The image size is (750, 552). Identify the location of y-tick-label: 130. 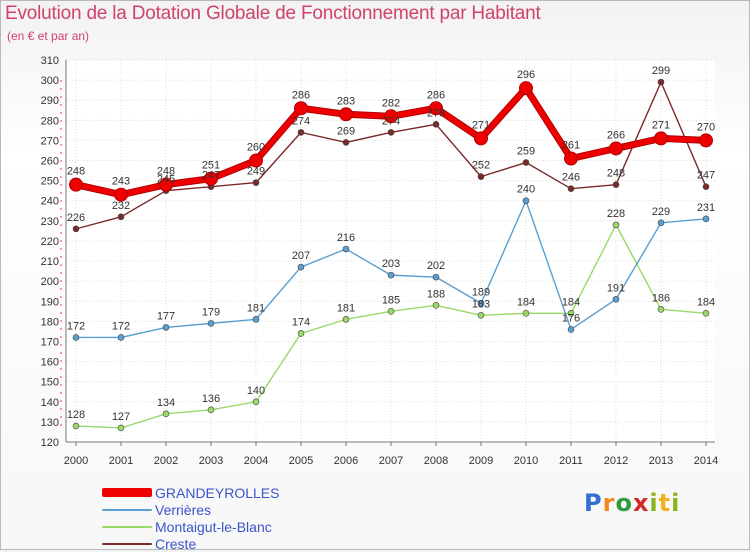
(50, 423).